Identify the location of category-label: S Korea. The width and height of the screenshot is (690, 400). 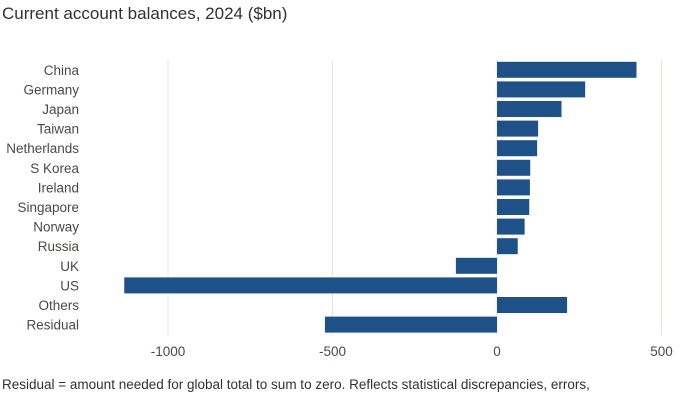
(54, 168).